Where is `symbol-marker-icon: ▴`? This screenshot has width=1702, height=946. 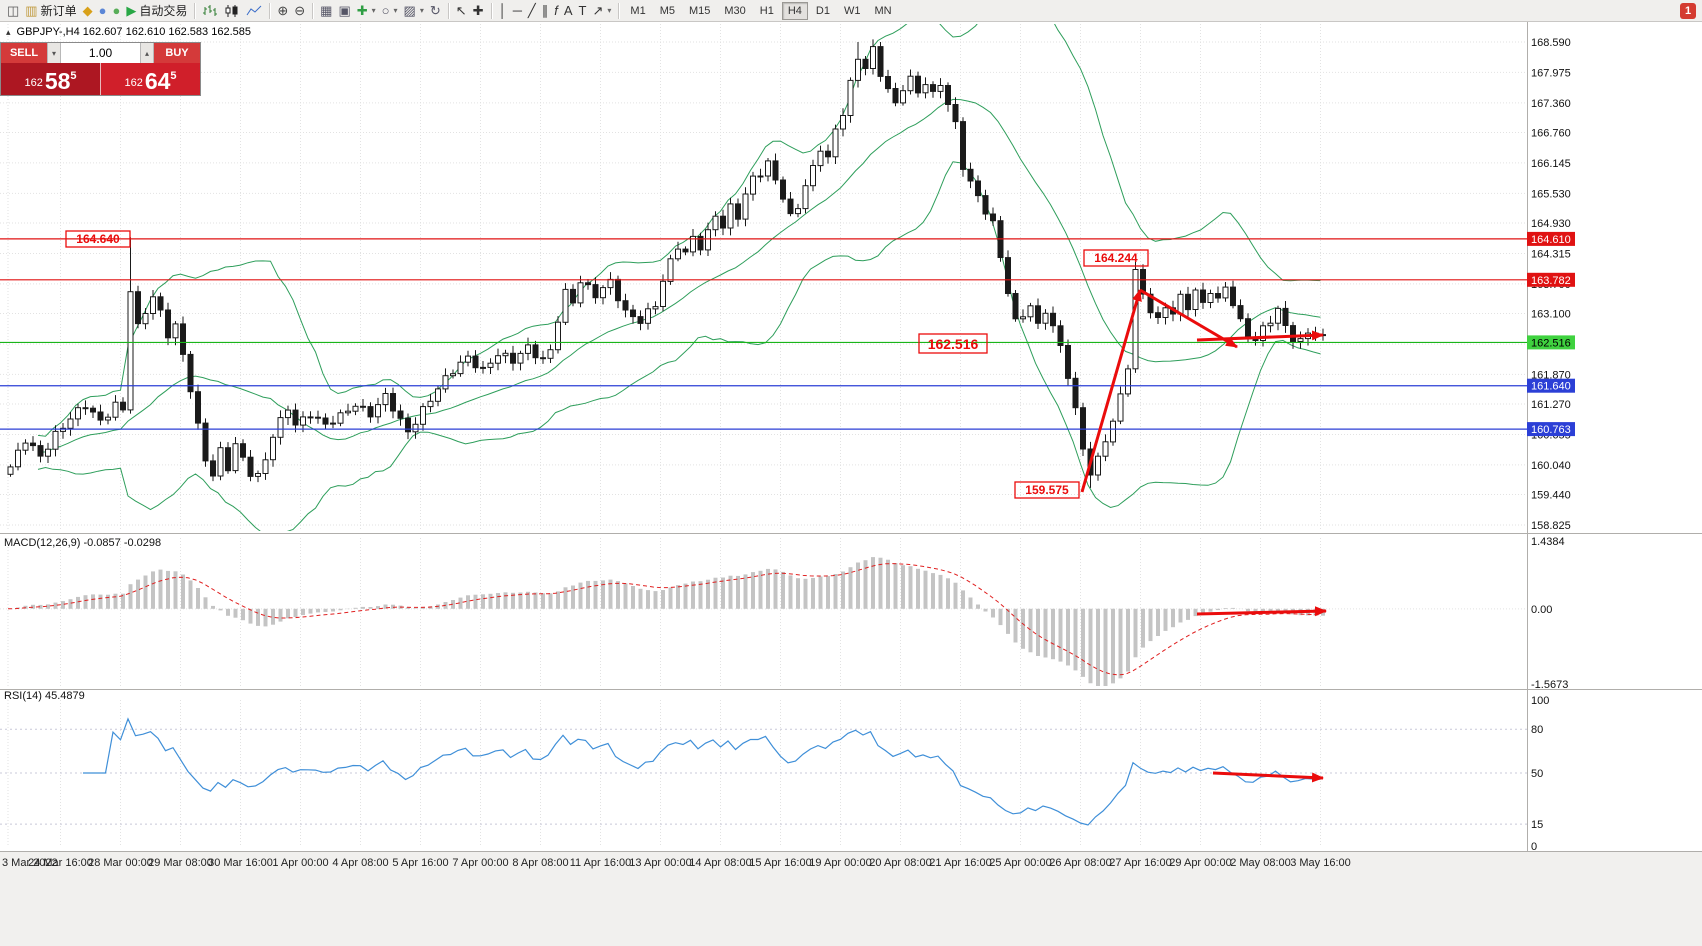 symbol-marker-icon: ▴ is located at coordinates (8, 31).